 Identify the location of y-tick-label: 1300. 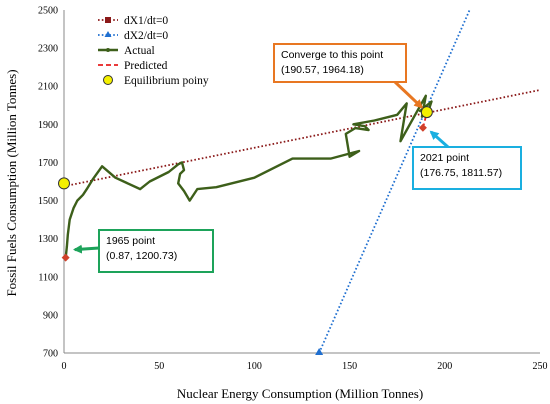
(48, 239).